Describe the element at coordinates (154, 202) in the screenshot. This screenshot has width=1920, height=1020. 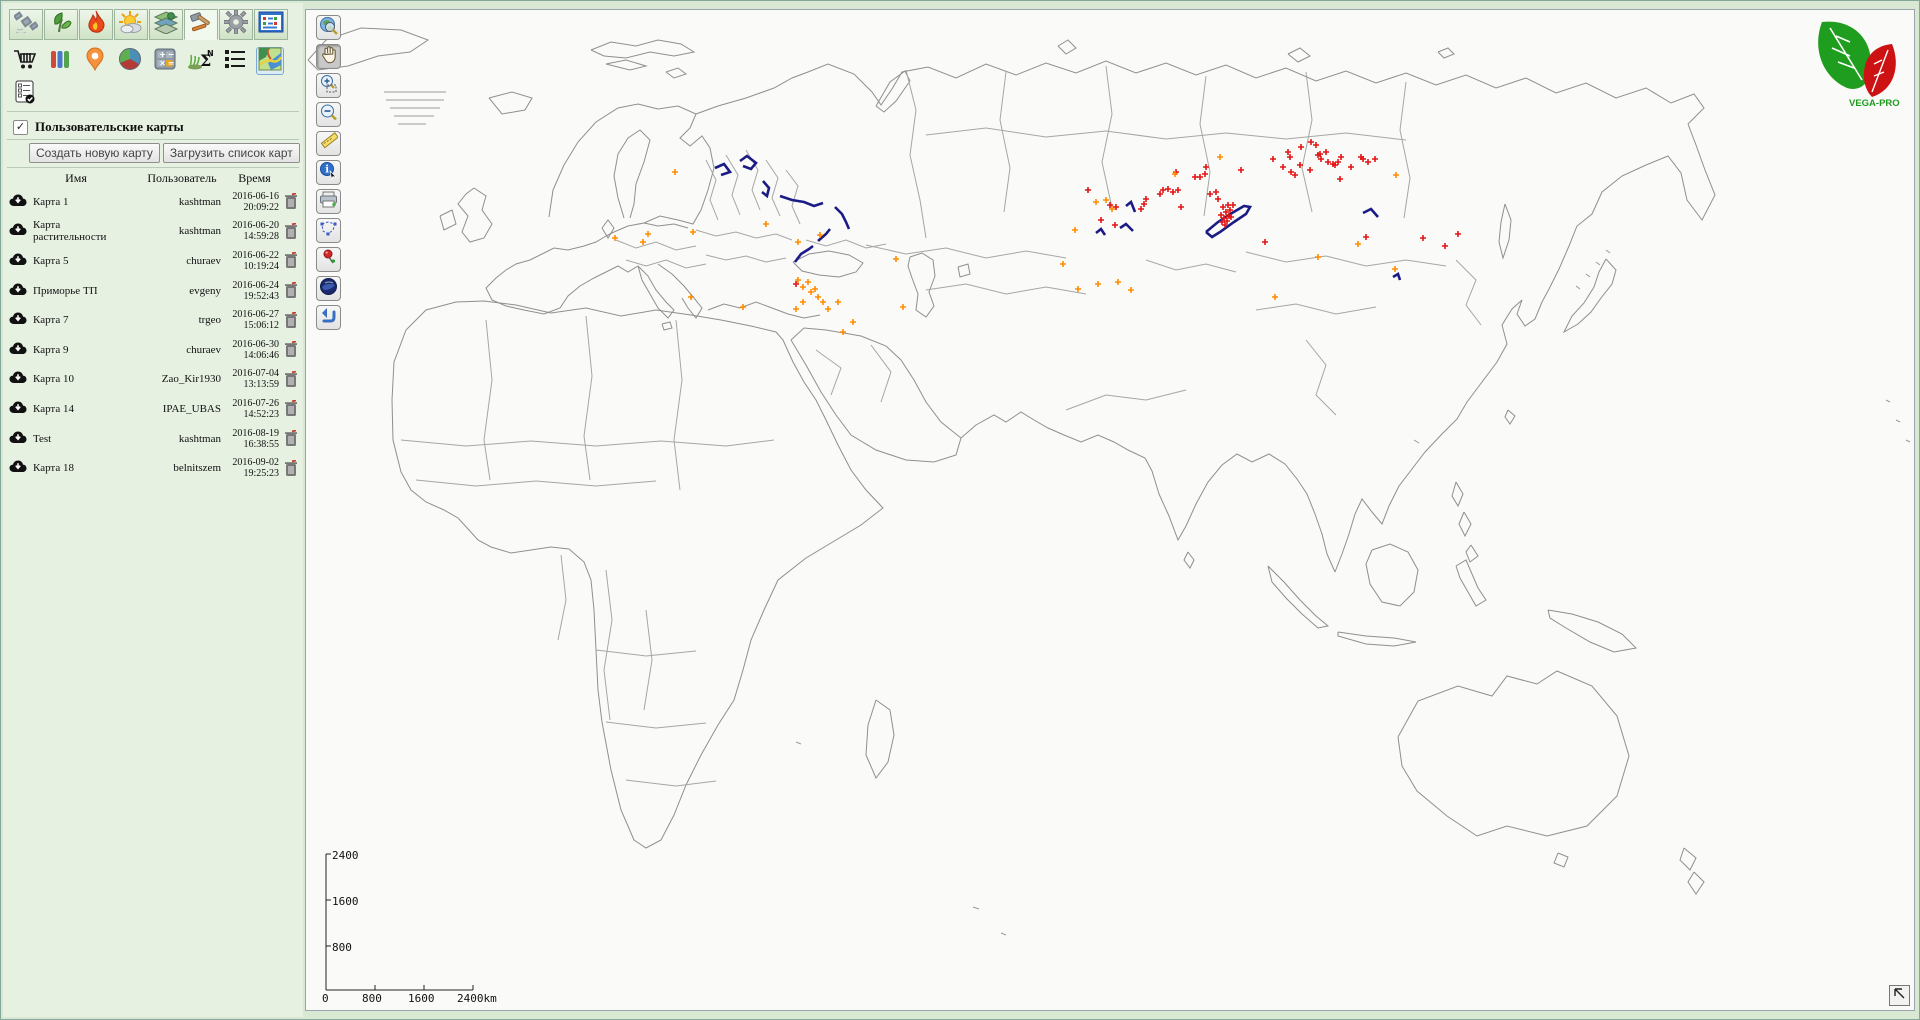
I see `table-row: Карта 1 kashtman 2016-06-16 20:09:22` at that location.